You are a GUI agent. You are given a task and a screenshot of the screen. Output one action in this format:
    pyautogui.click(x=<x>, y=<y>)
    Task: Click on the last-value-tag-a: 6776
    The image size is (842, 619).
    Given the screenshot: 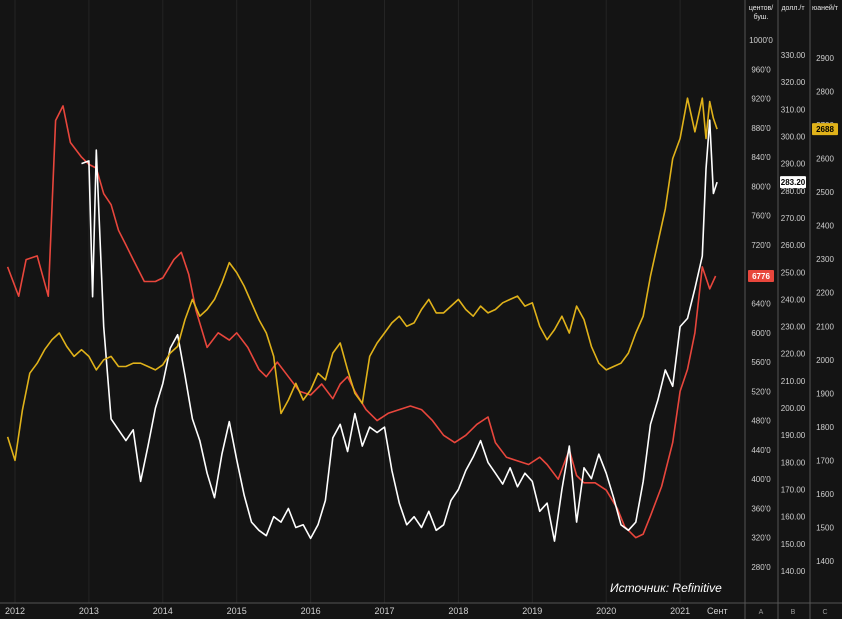 What is the action you would take?
    pyautogui.click(x=761, y=276)
    